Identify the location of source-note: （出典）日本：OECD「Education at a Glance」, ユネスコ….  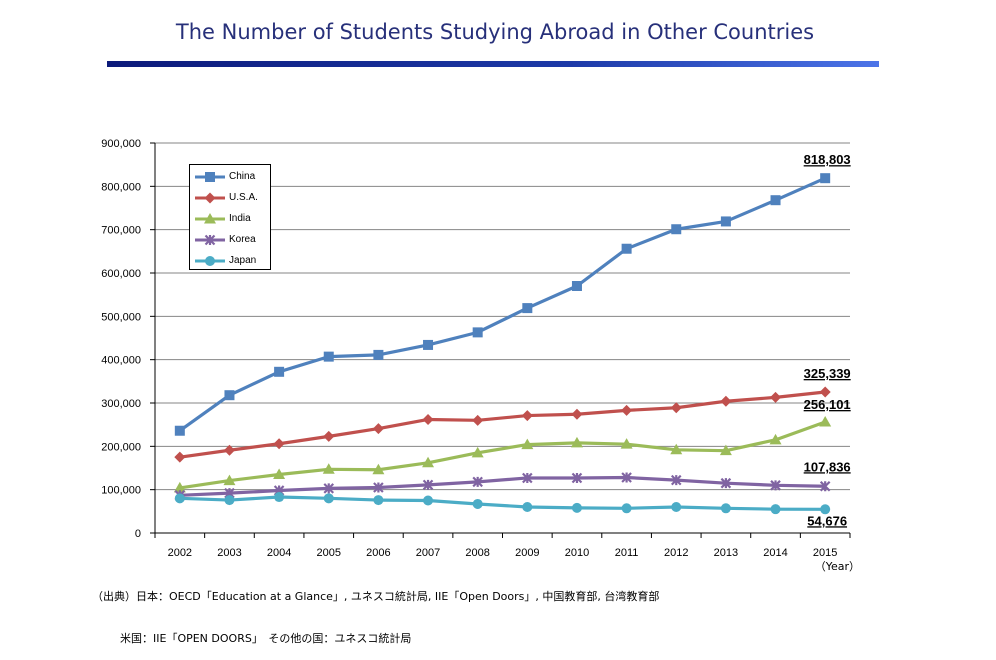
(375, 611).